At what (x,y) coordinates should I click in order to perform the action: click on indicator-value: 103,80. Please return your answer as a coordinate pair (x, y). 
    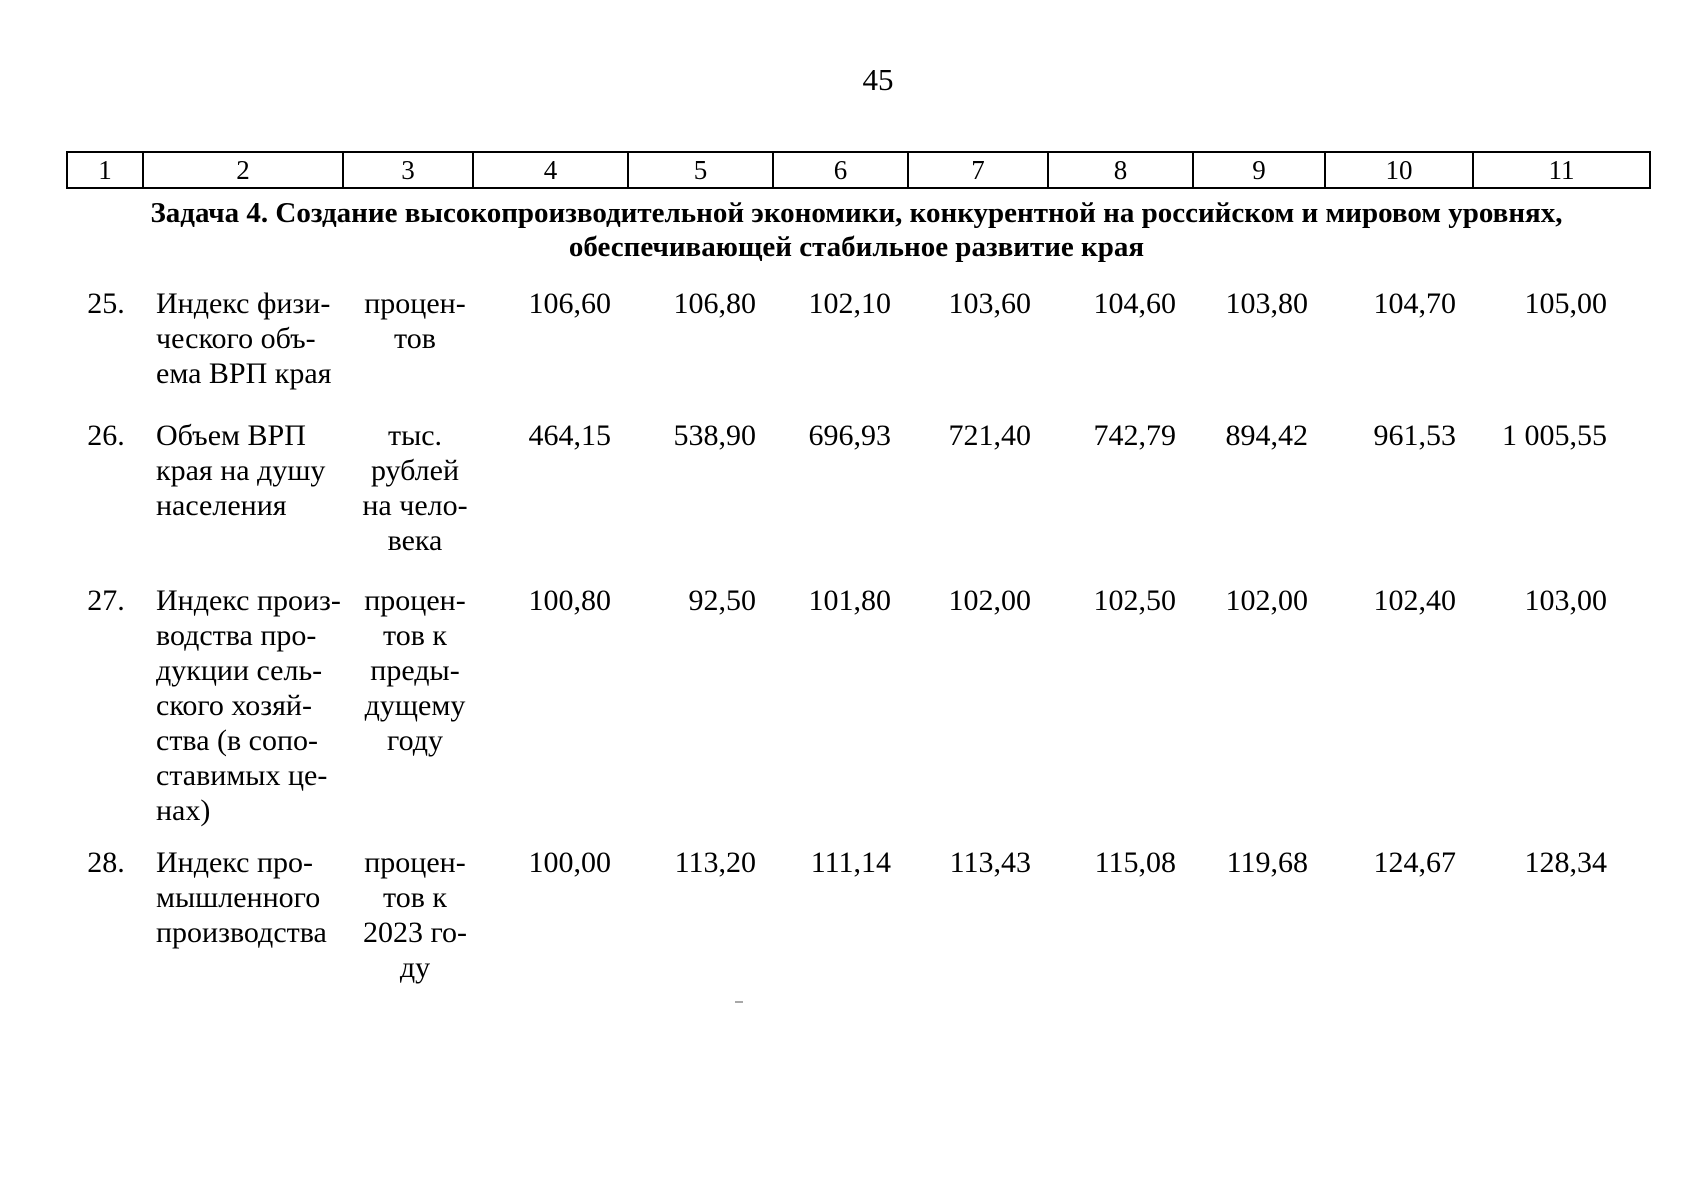
    Looking at the image, I should click on (1267, 303).